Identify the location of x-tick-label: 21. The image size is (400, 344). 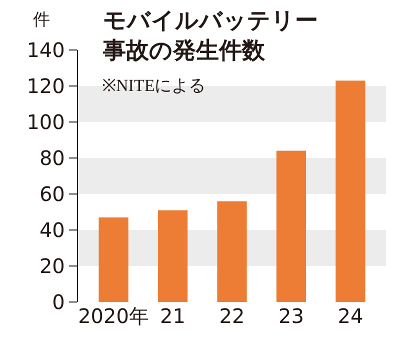
(173, 316).